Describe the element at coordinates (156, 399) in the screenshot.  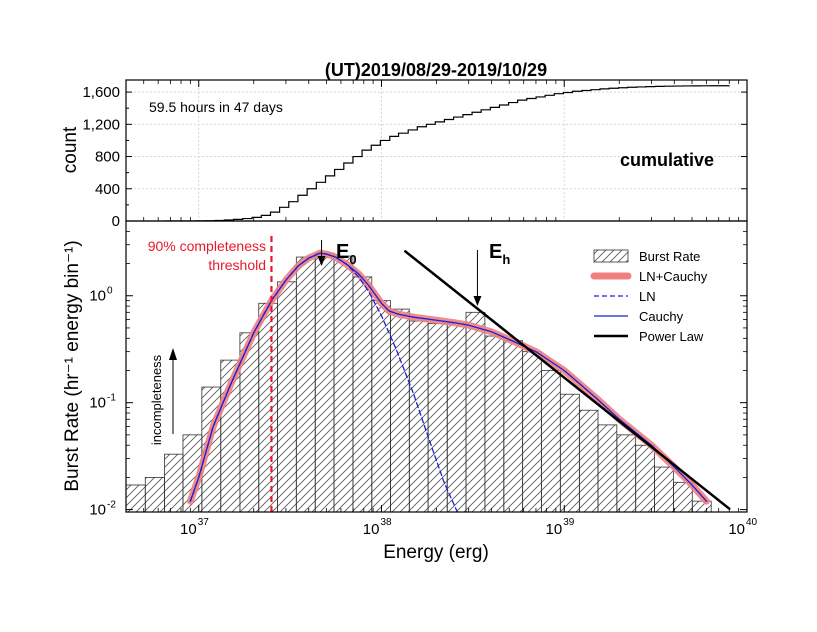
I see `incompleteness-label: incompleteness` at that location.